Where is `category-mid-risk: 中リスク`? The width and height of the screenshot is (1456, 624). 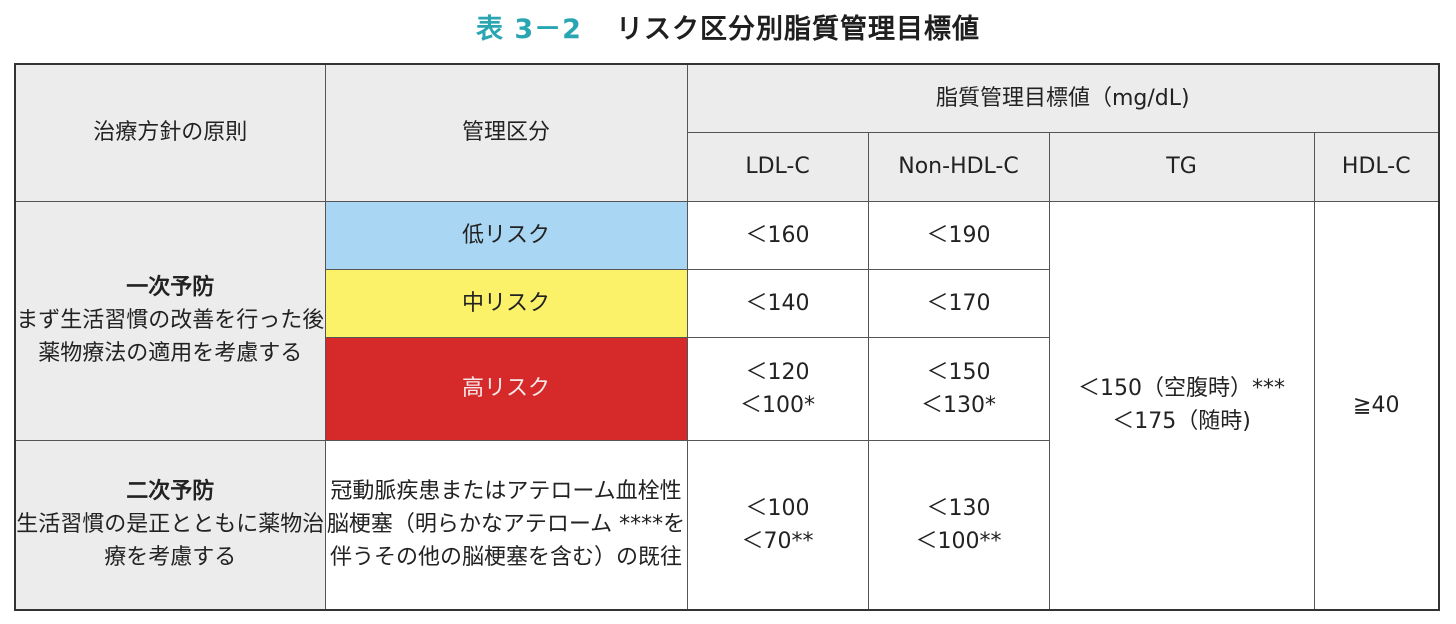 category-mid-risk: 中リスク is located at coordinates (506, 303).